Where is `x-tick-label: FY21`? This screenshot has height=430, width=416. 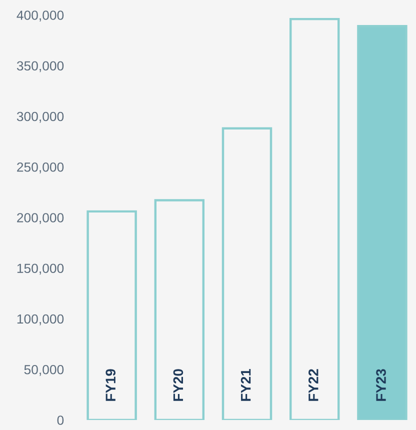 x-tick-label: FY21 is located at coordinates (245, 384).